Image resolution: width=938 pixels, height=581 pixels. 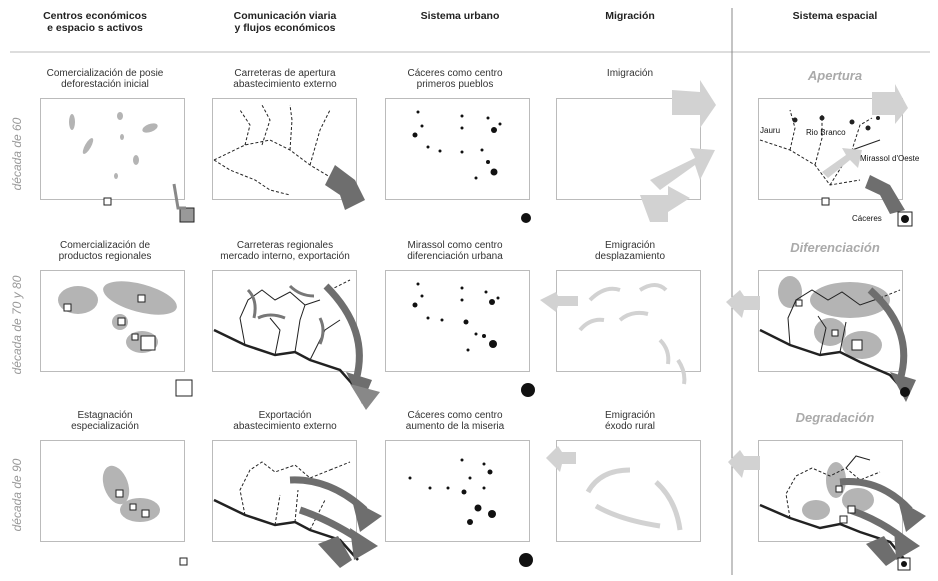 I want to click on phase-title-apertura: Apertura, so click(x=835, y=75).